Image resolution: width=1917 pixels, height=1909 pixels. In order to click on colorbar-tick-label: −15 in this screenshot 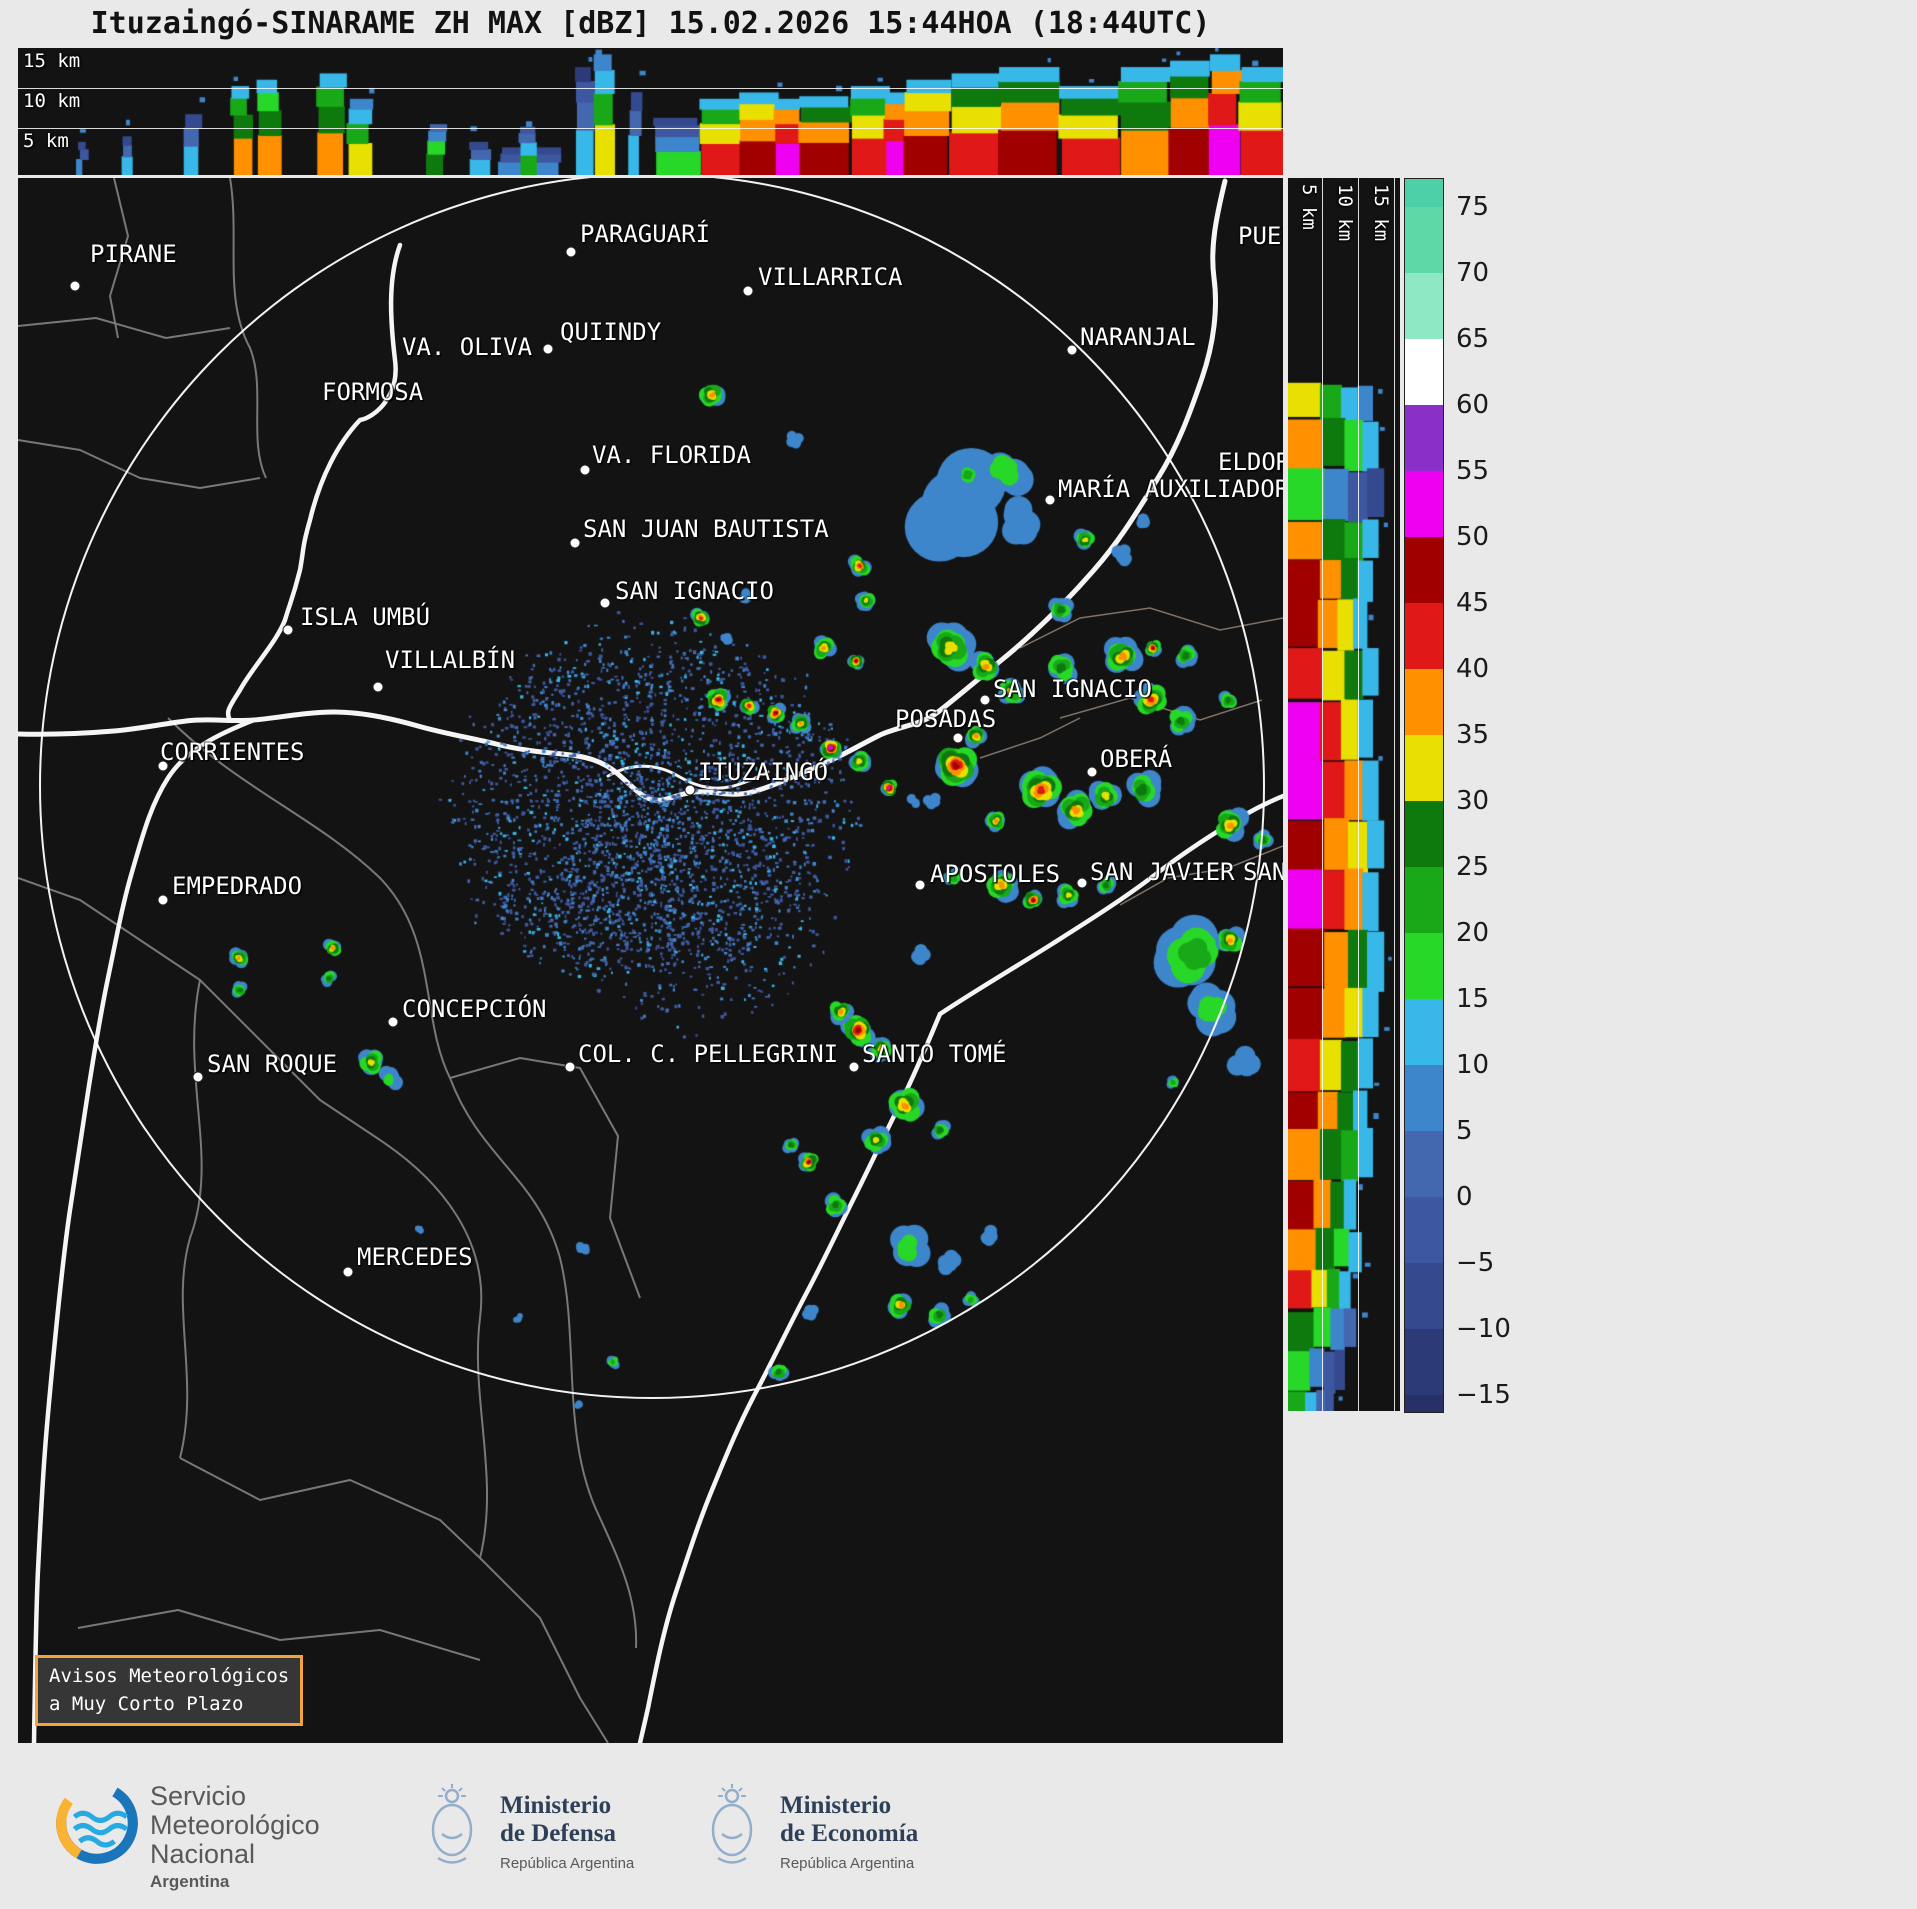, I will do `click(1483, 1395)`.